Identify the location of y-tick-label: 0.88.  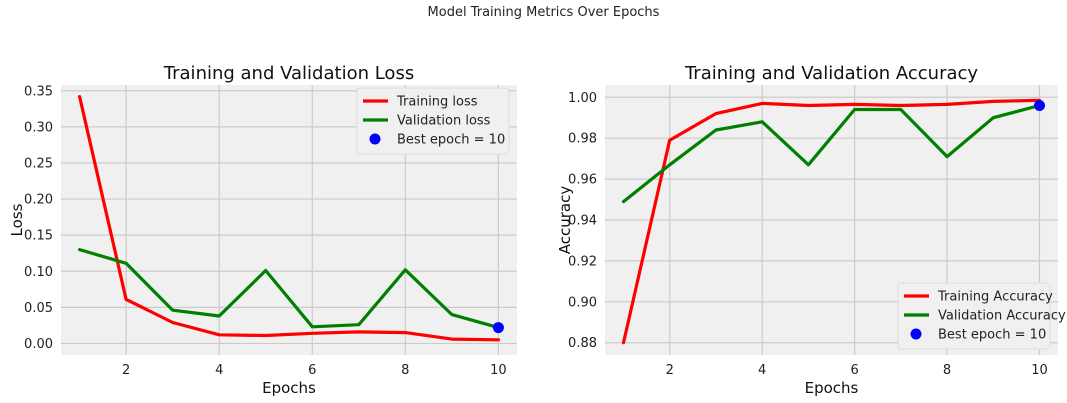
(582, 343).